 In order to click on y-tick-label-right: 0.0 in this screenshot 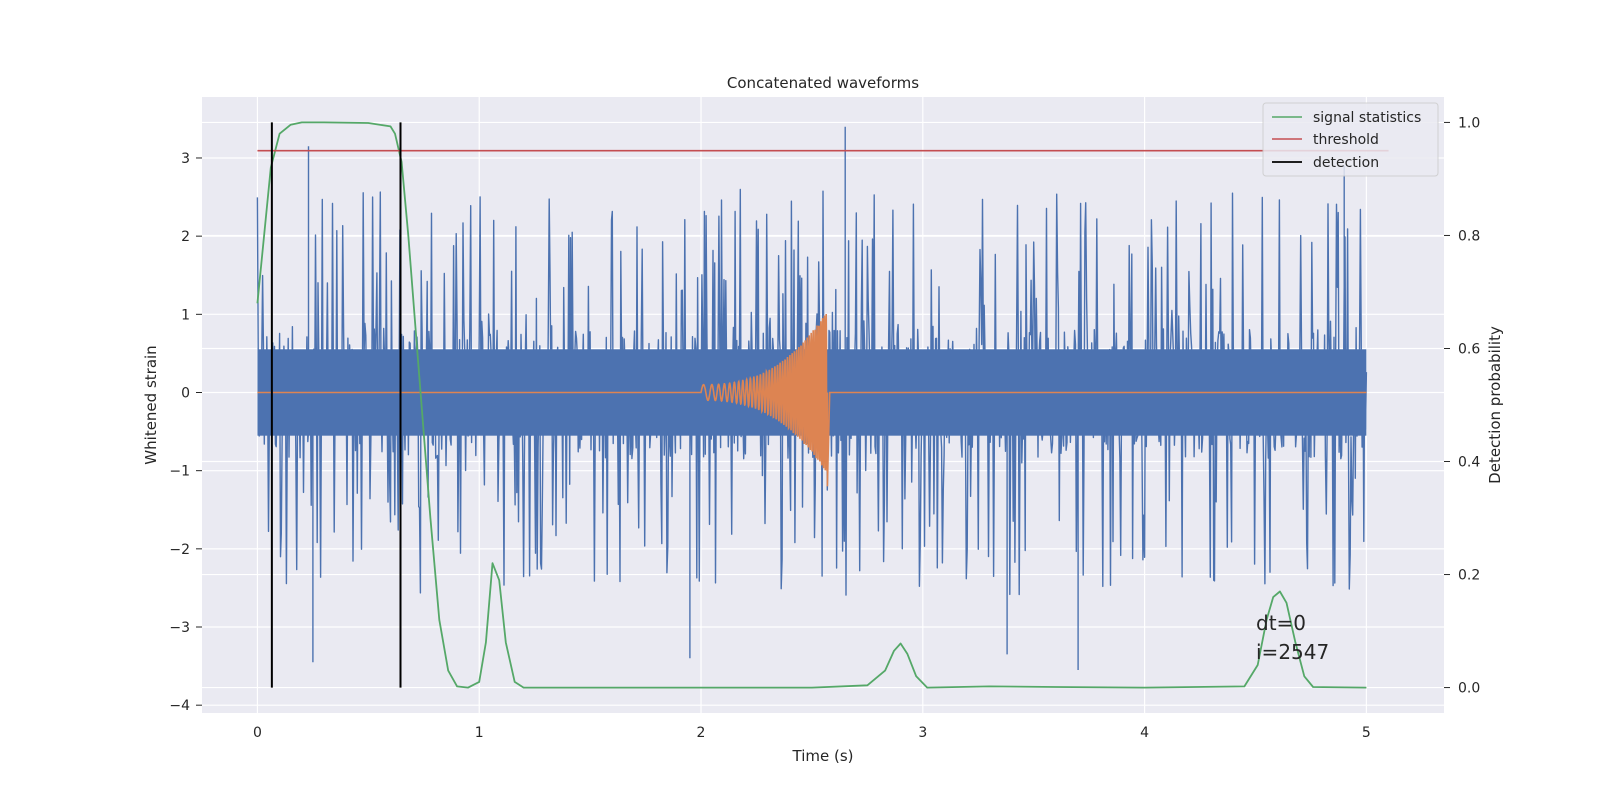, I will do `click(1469, 689)`.